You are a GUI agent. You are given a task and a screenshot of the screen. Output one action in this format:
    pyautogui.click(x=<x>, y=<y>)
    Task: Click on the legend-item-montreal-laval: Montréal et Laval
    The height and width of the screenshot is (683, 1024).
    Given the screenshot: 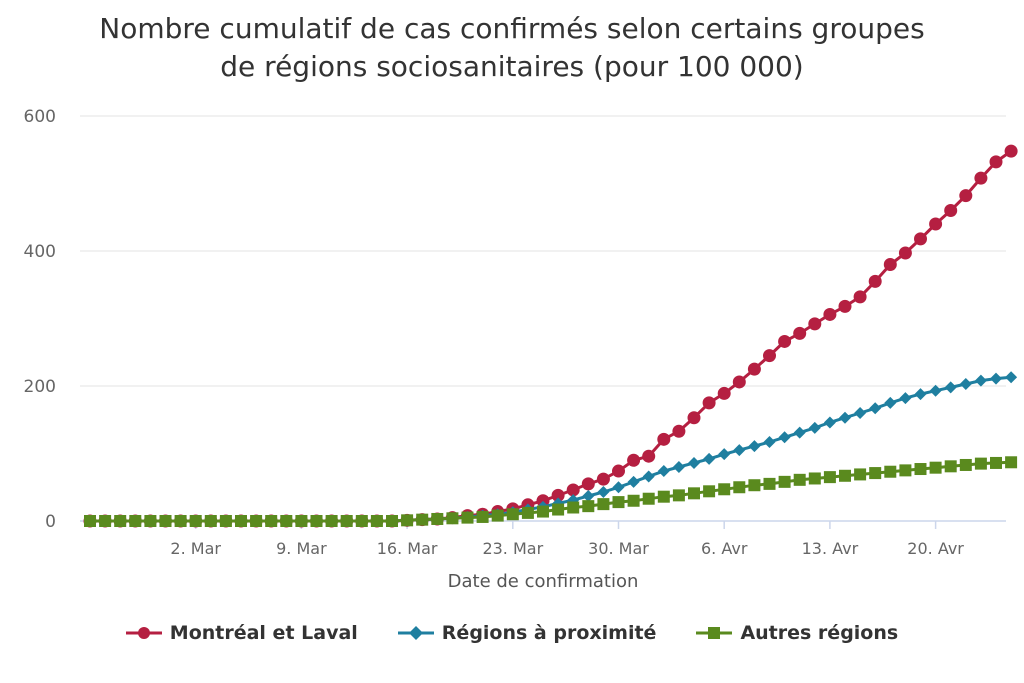 What is the action you would take?
    pyautogui.click(x=241, y=633)
    